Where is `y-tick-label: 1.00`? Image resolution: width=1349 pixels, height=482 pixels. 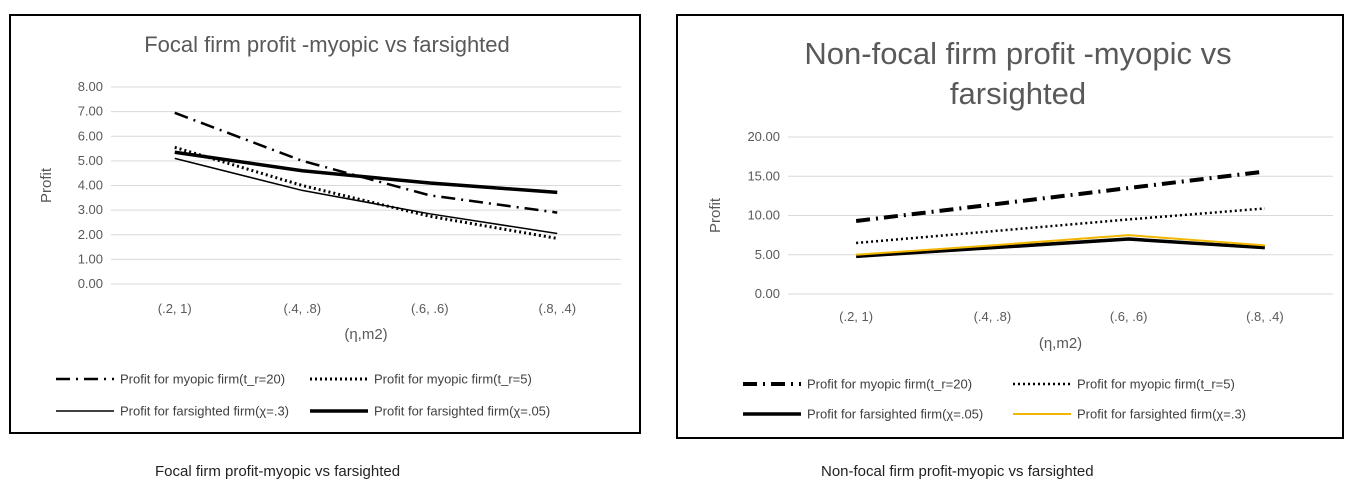
y-tick-label: 1.00 is located at coordinates (90, 258).